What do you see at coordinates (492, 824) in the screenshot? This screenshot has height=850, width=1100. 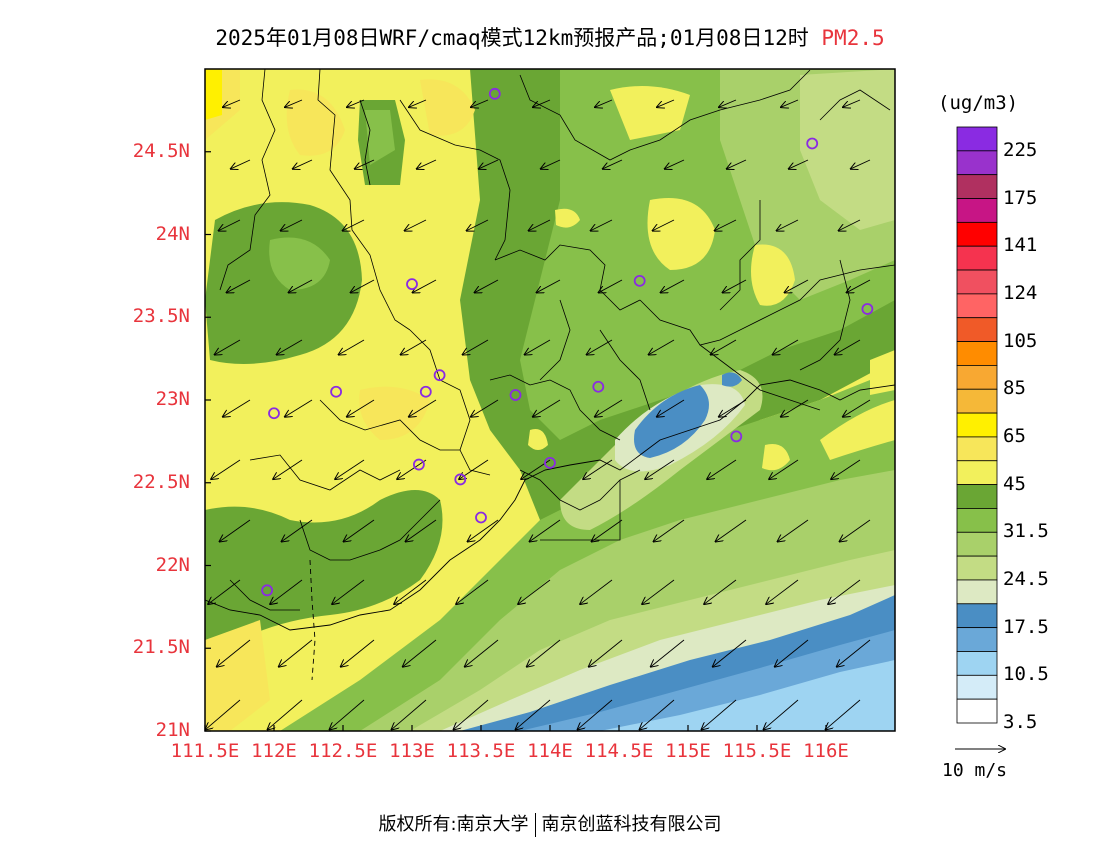 I see `copyright-org1: 南京大学` at bounding box center [492, 824].